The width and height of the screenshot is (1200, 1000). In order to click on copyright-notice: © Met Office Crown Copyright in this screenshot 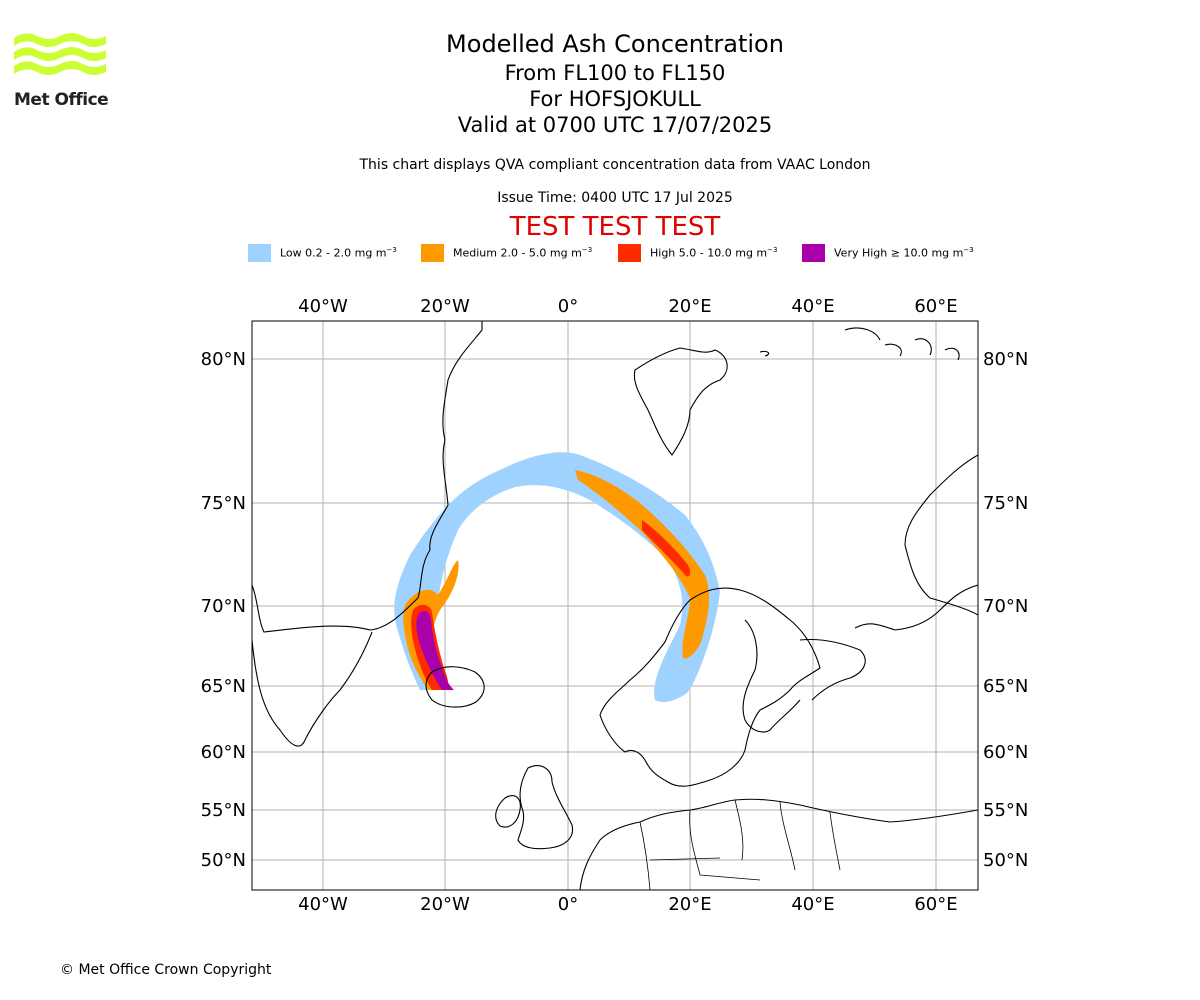, I will do `click(166, 970)`.